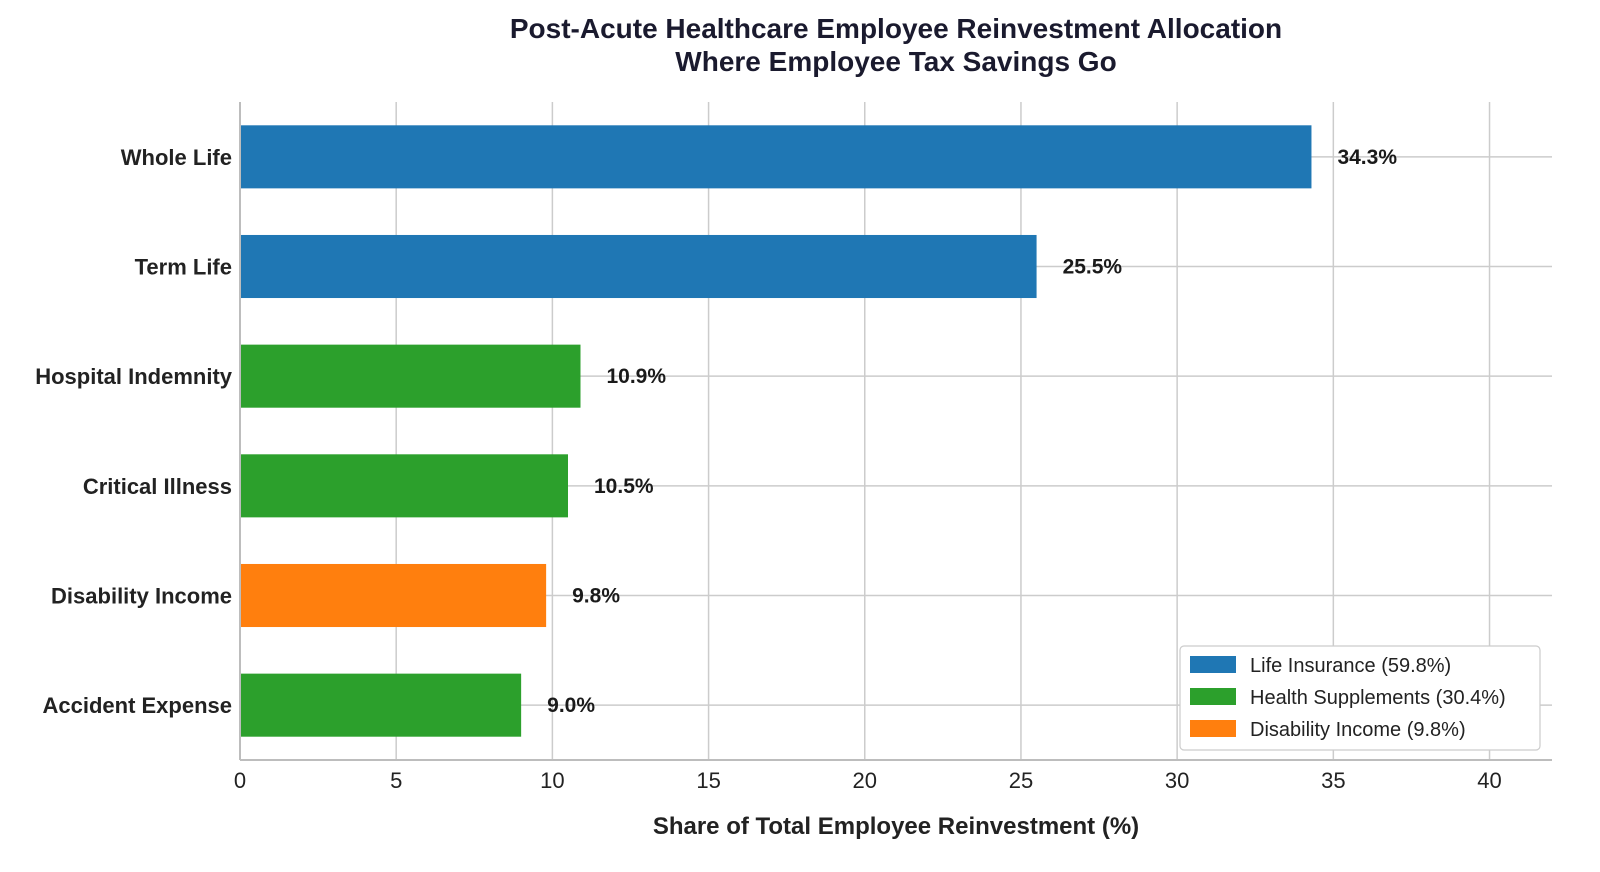 This screenshot has width=1600, height=872. I want to click on bar-value-label: 9.0%, so click(571, 705).